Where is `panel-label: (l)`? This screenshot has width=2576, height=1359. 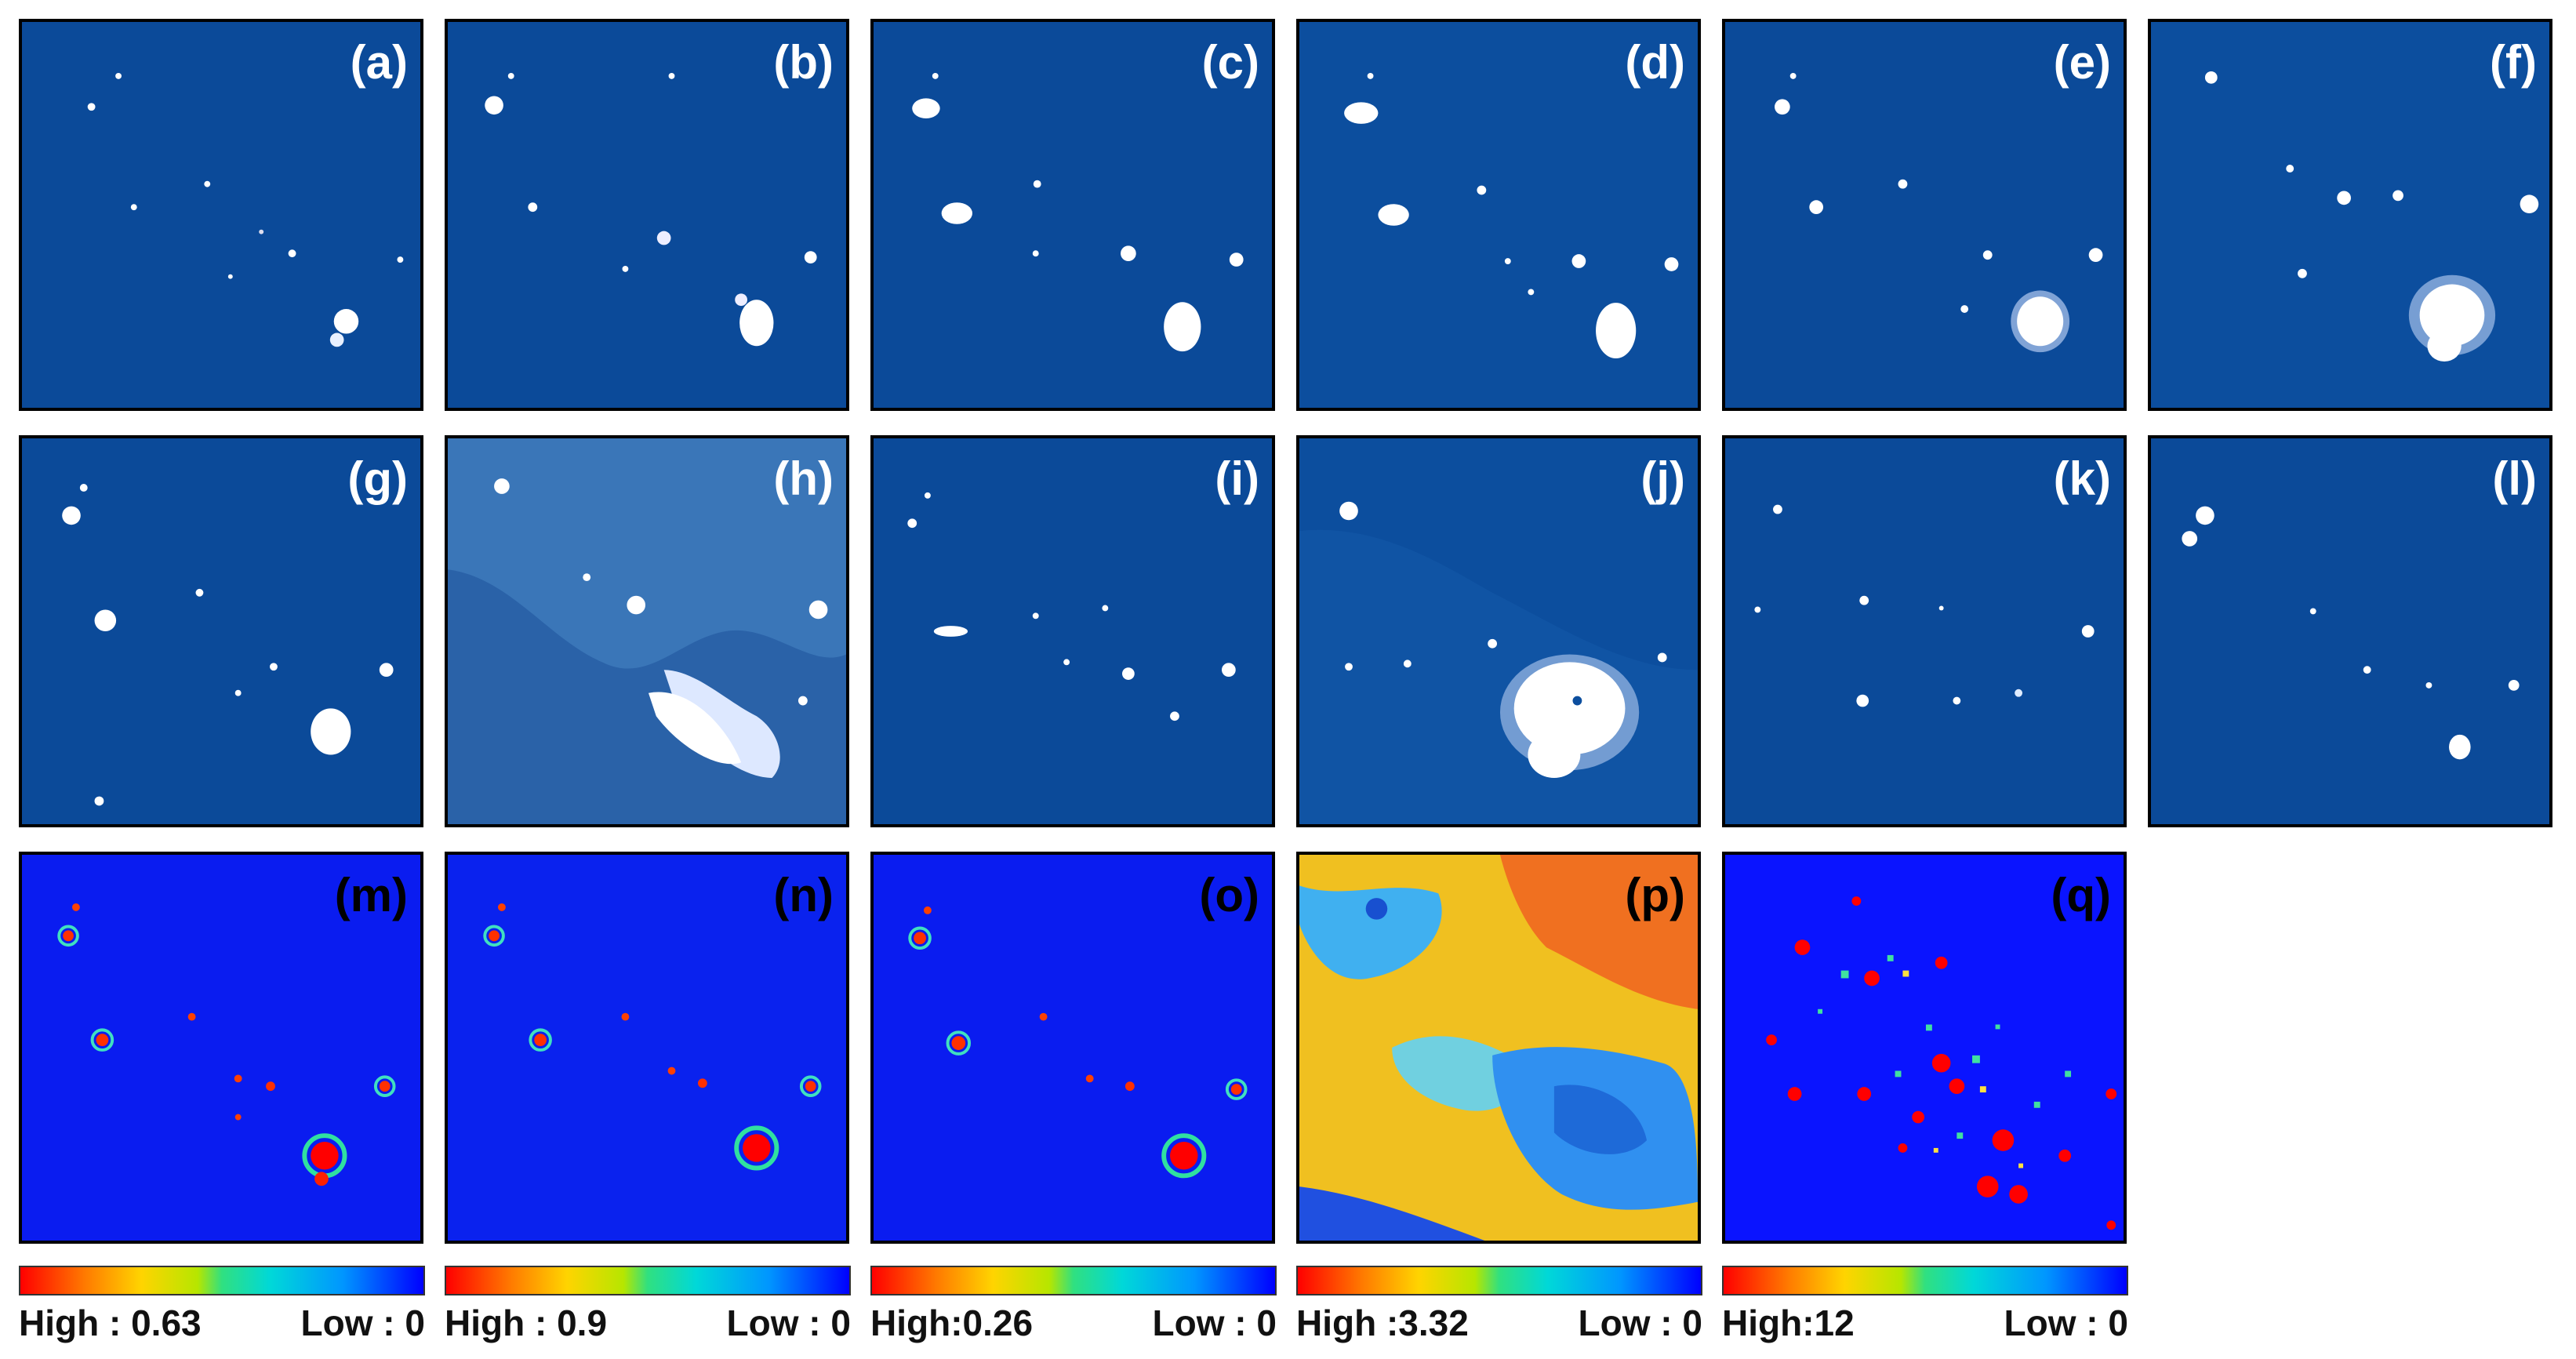 panel-label: (l) is located at coordinates (2514, 478).